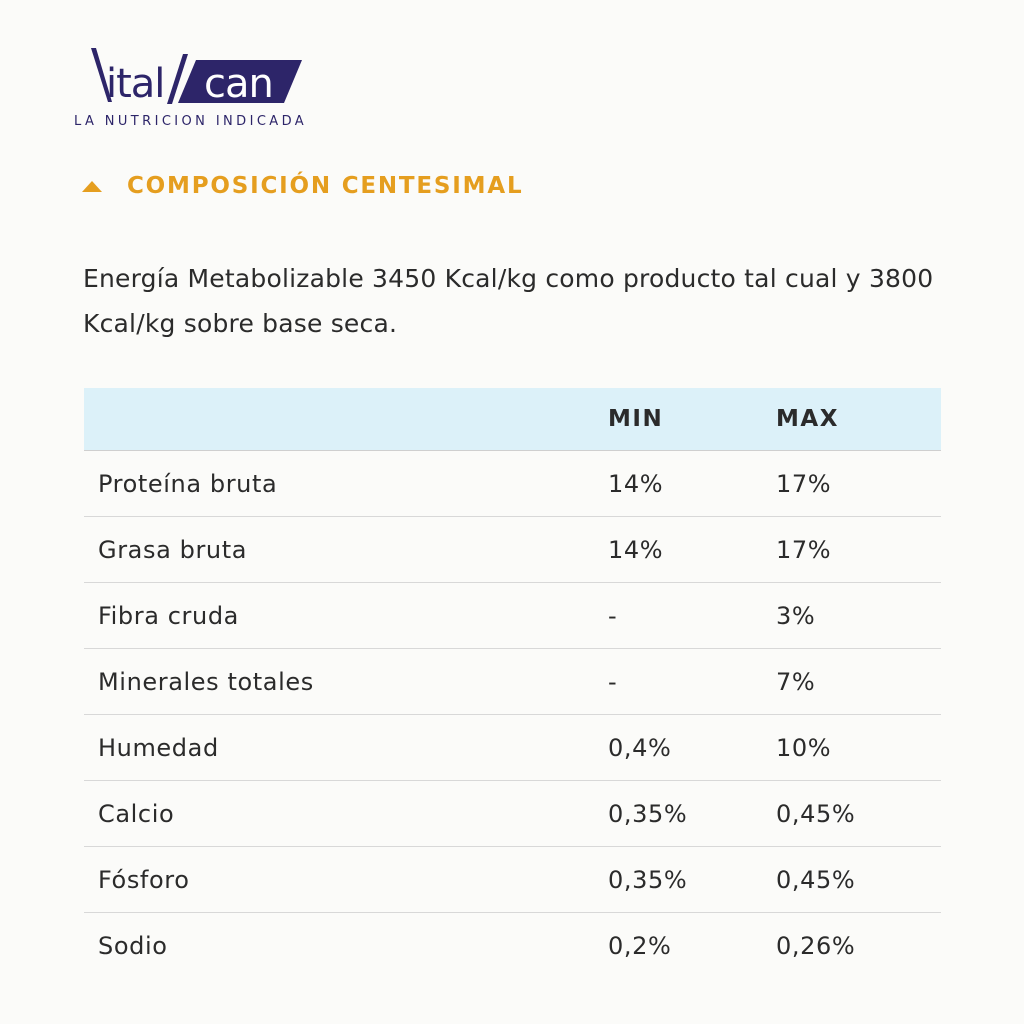 The image size is (1024, 1024). What do you see at coordinates (346, 879) in the screenshot?
I see `nutrient-name: Fósforo` at bounding box center [346, 879].